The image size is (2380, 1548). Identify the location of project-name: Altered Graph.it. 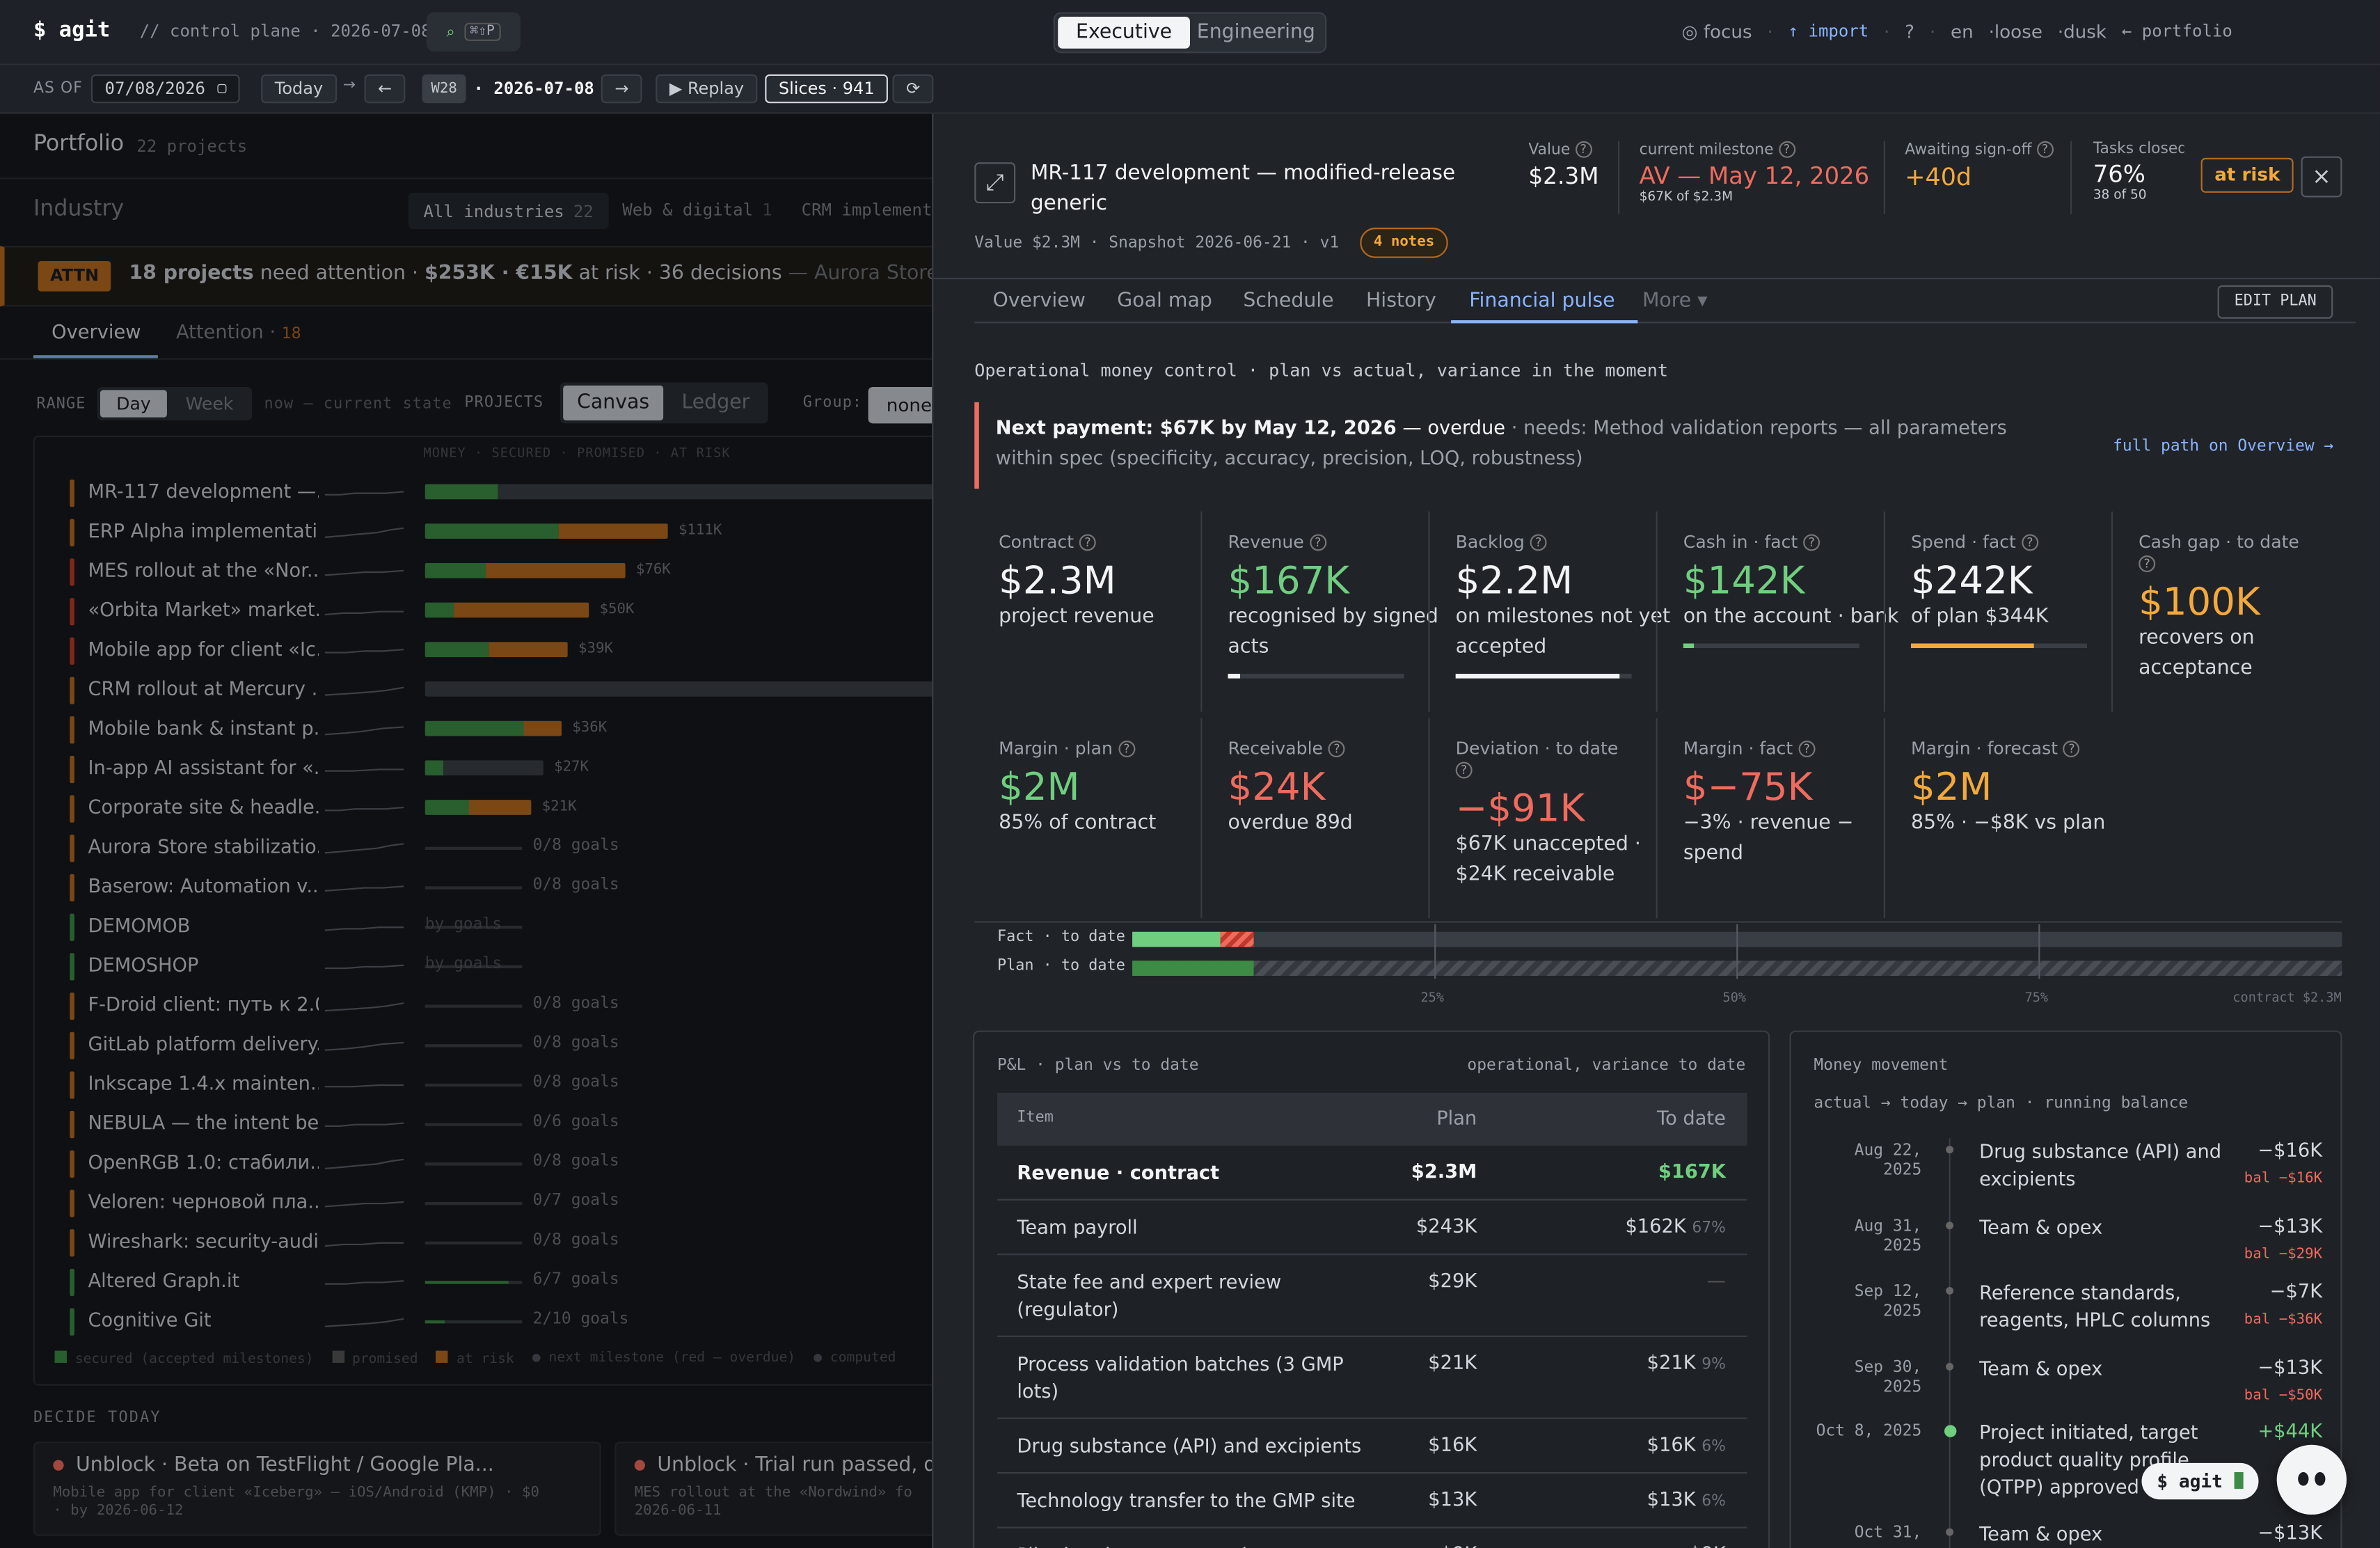
(164, 1280).